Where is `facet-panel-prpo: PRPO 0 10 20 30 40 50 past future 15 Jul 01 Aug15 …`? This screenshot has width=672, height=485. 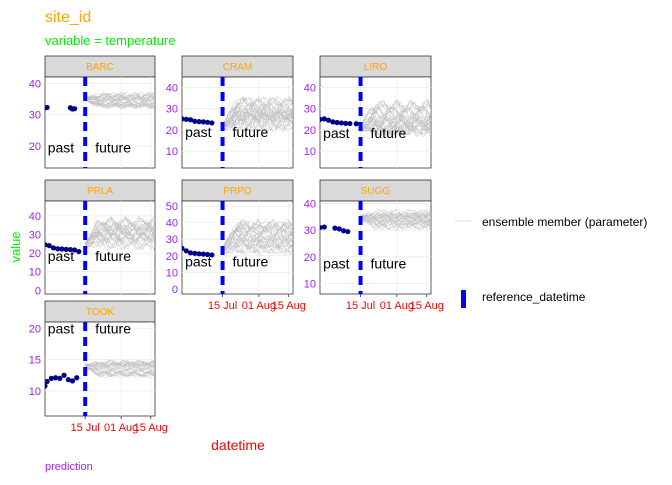
facet-panel-prpo: PRPO 0 10 20 30 40 50 past future 15 Jul 01 Aug15 … is located at coordinates (236, 245).